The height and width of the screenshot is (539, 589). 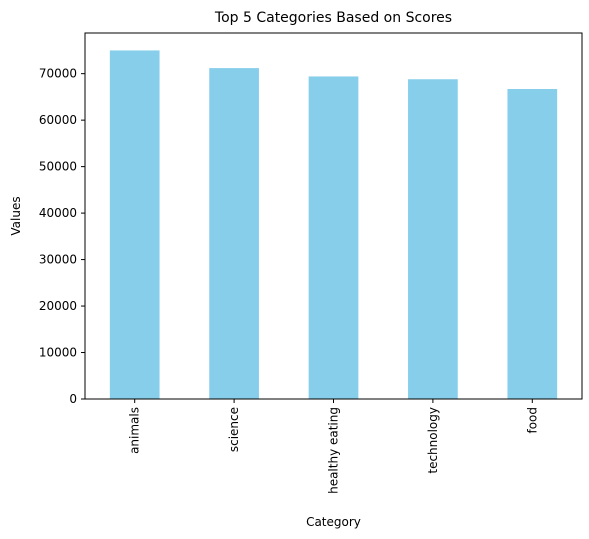 I want to click on x-tick-label: food, so click(x=532, y=420).